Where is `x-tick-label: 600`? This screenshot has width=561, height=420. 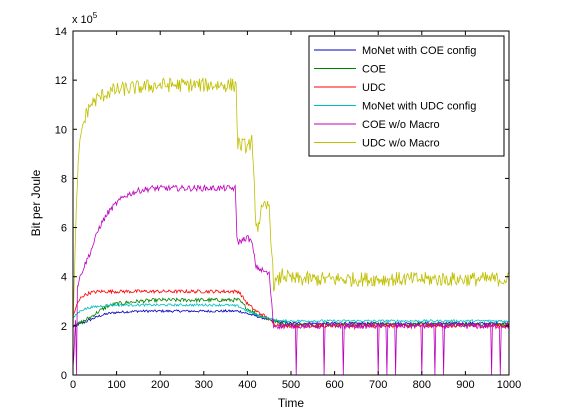 x-tick-label: 600 is located at coordinates (334, 385).